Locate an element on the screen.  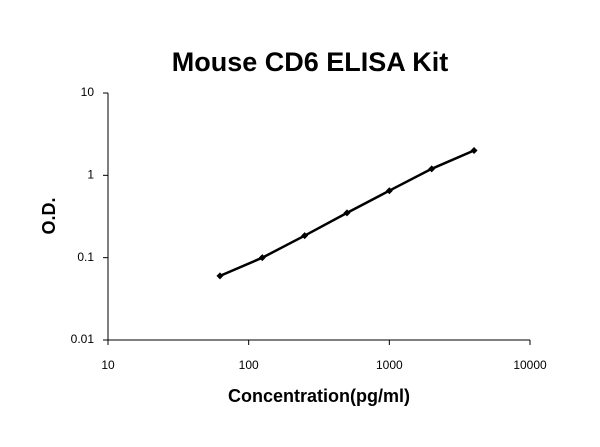
chart-title: Mouse CD6 ELISA Kit is located at coordinates (310, 62).